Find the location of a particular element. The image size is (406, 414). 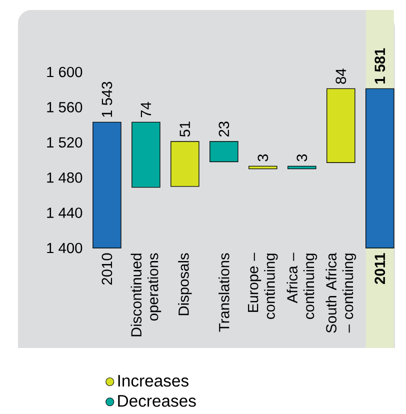

legend-label: Decreases is located at coordinates (157, 401).